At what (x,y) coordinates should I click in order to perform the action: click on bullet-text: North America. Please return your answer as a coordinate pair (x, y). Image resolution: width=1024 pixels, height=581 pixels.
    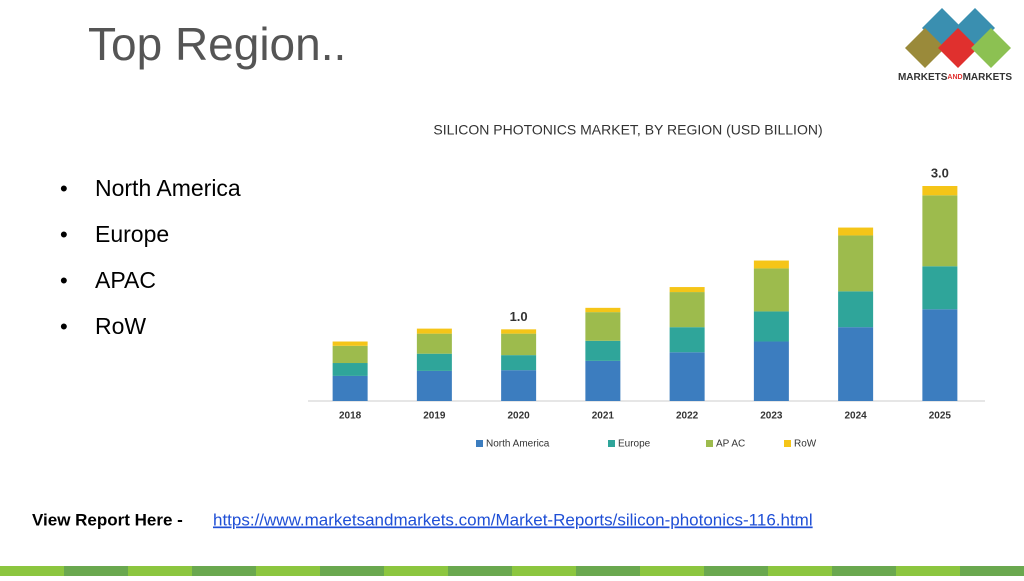
    Looking at the image, I should click on (168, 188).